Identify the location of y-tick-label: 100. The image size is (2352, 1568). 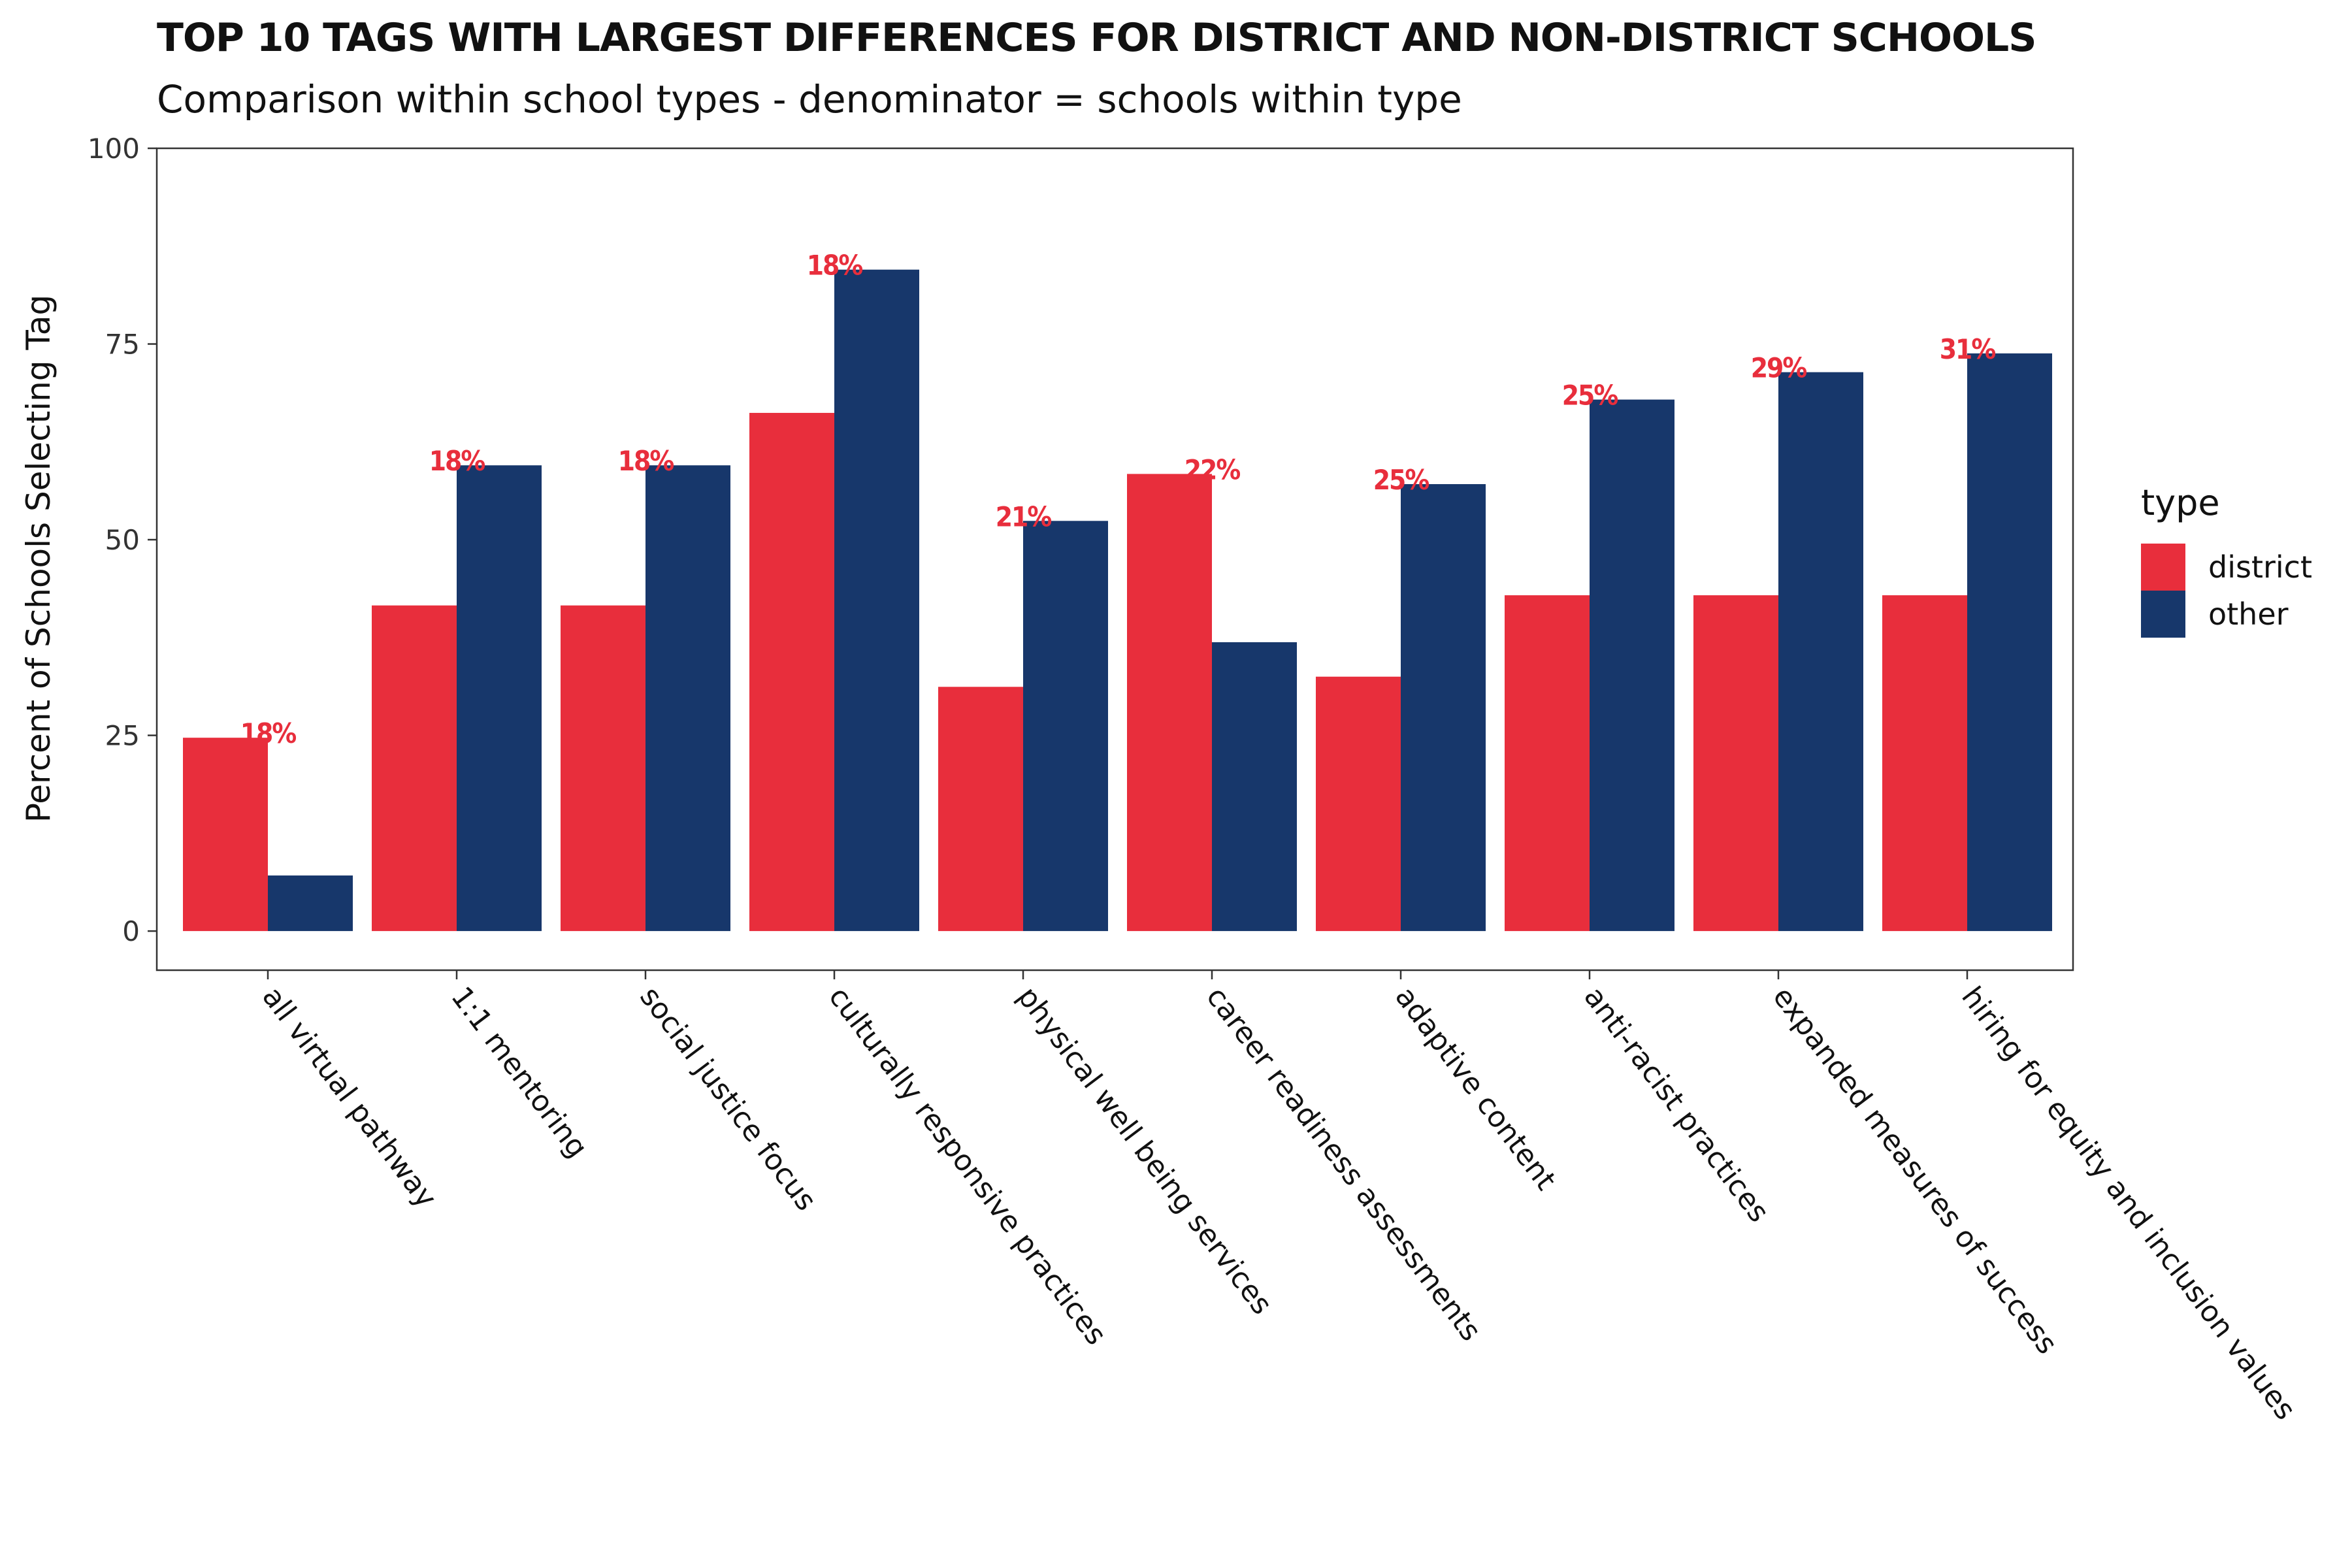
(114, 149).